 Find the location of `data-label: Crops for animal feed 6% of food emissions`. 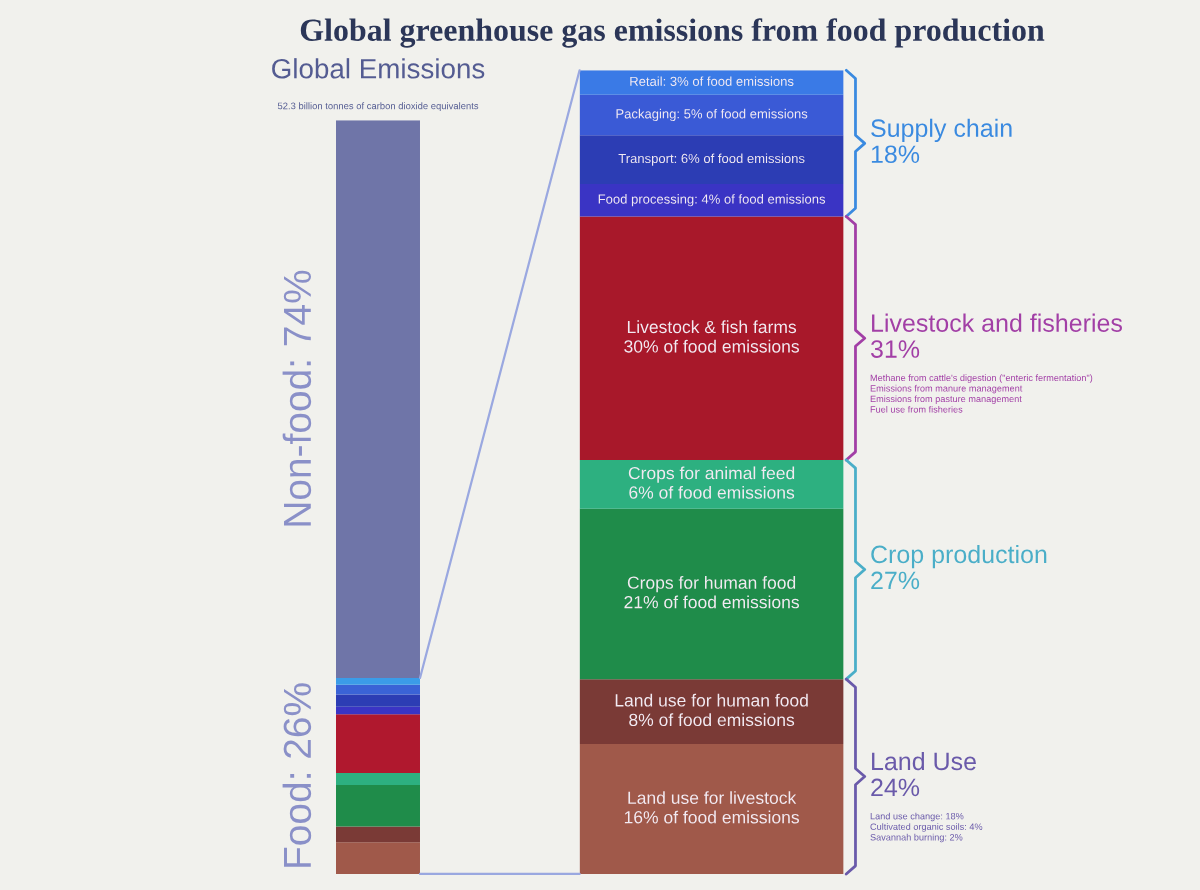

data-label: Crops for animal feed 6% of food emissions is located at coordinates (711, 482).